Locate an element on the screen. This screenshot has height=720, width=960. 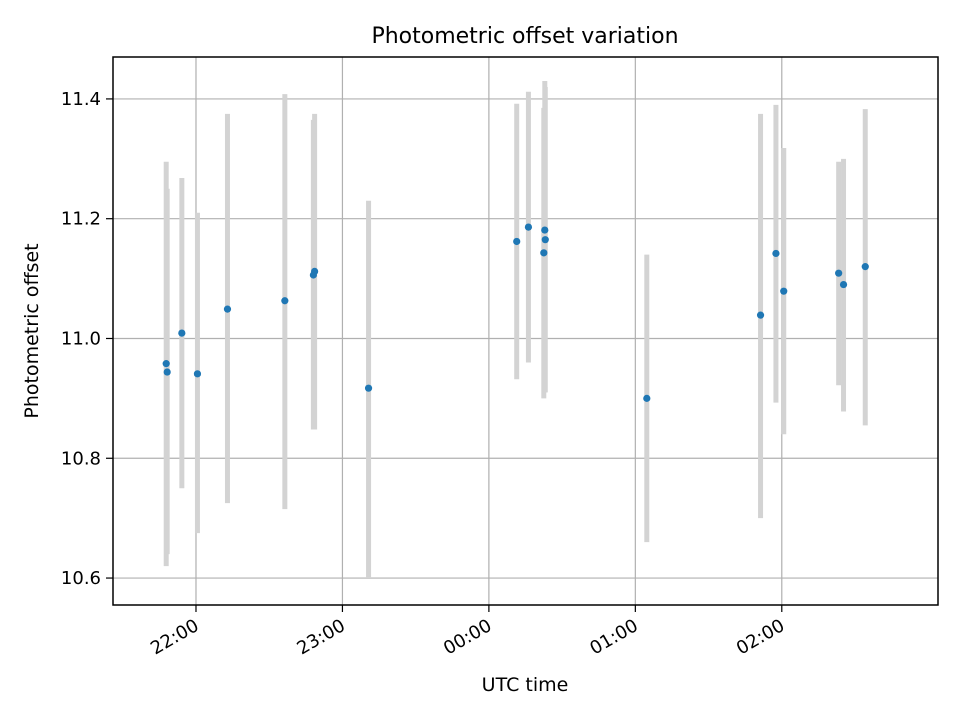
y-axis-ticks: 10.6 10.8 11.0 11.2 11.4 is located at coordinates (87, 339).